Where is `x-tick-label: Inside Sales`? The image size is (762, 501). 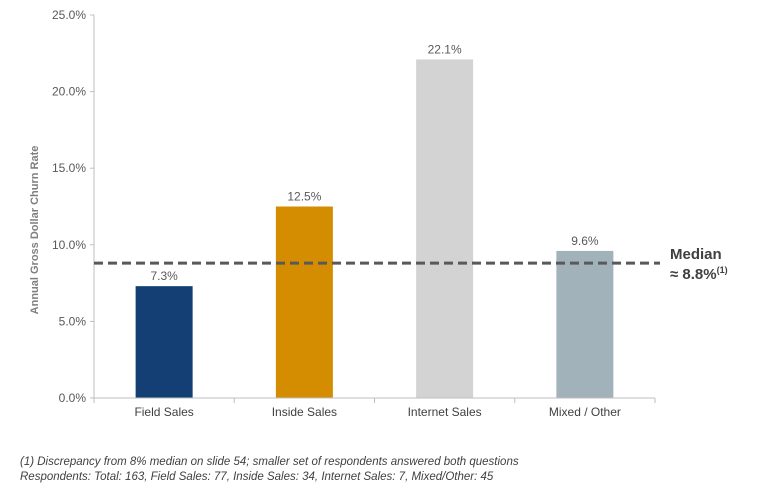
x-tick-label: Inside Sales is located at coordinates (304, 412).